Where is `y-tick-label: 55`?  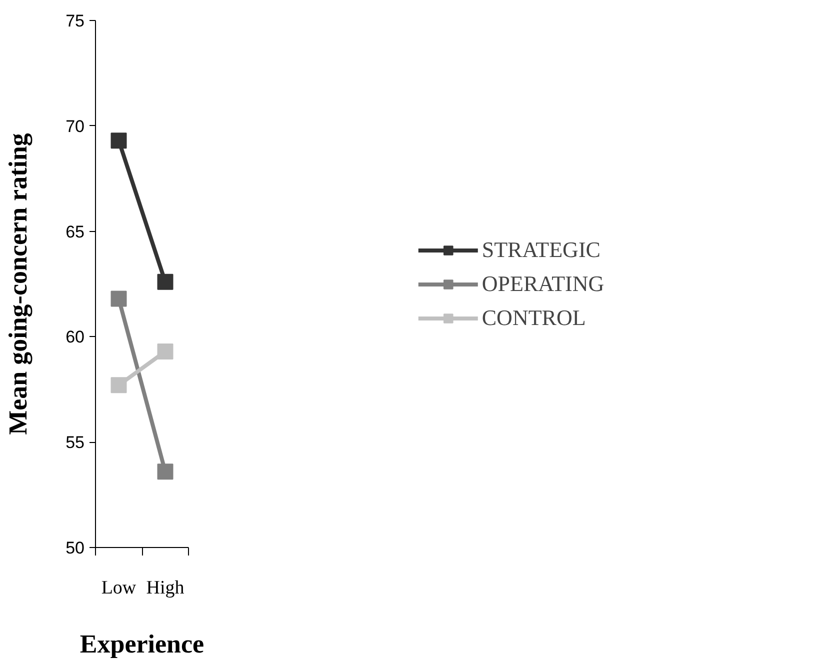
y-tick-label: 55 is located at coordinates (75, 442).